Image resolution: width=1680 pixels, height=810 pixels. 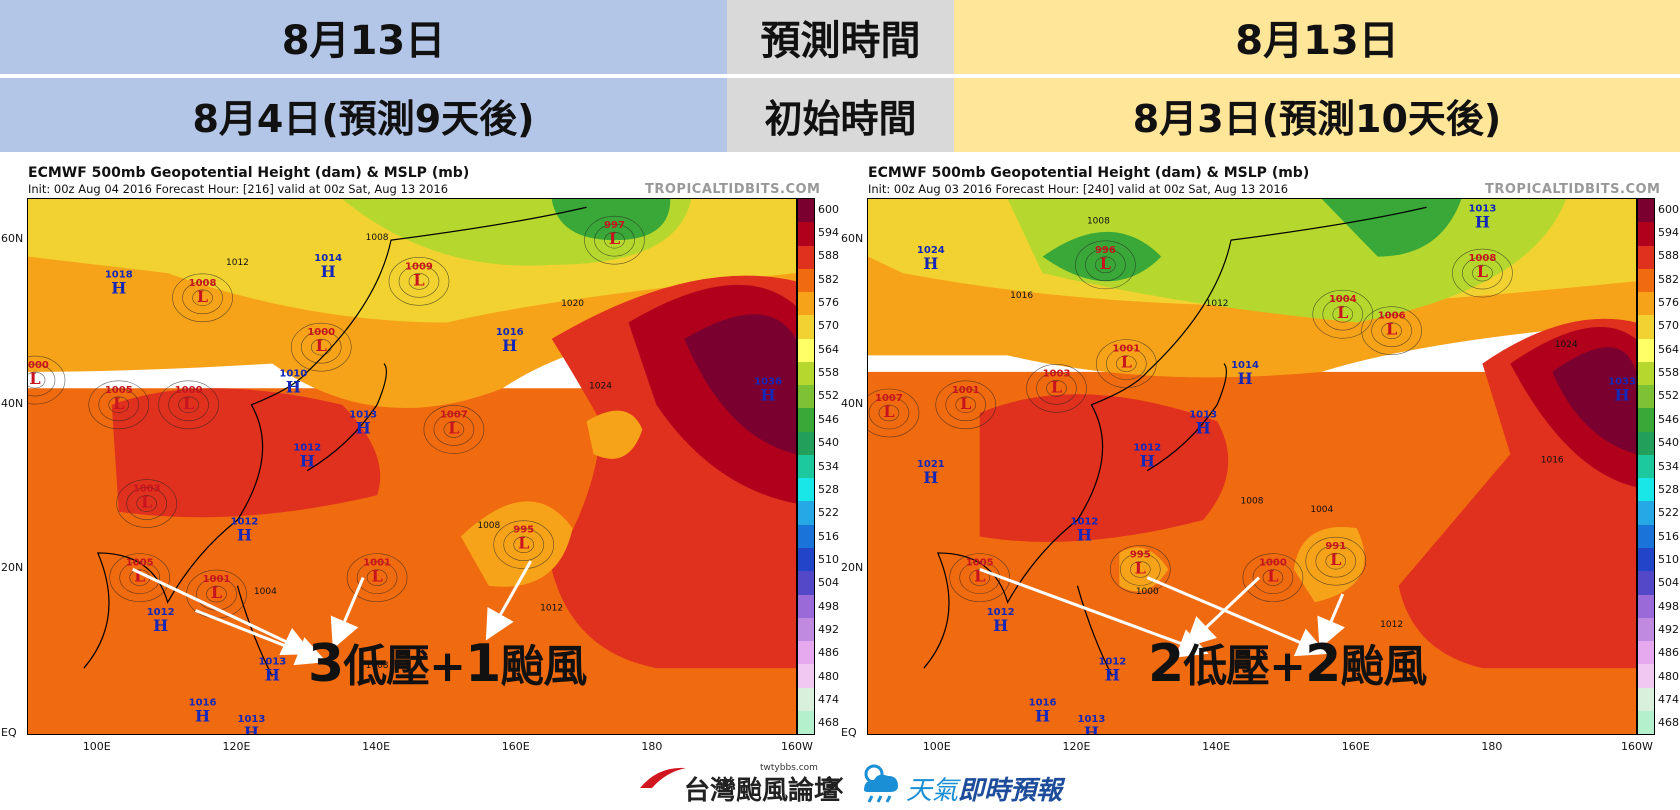 I want to click on longitude-label: 120E, so click(x=1076, y=746).